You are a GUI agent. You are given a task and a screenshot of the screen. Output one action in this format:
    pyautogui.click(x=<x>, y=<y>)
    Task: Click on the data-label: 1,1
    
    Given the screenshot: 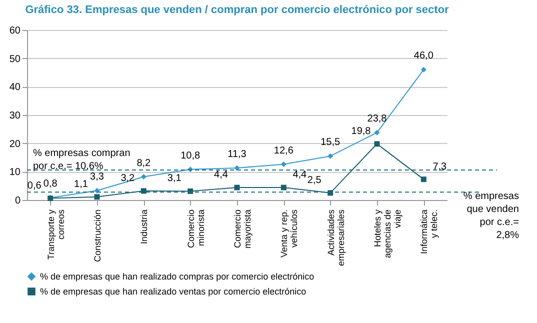 What is the action you would take?
    pyautogui.click(x=81, y=184)
    